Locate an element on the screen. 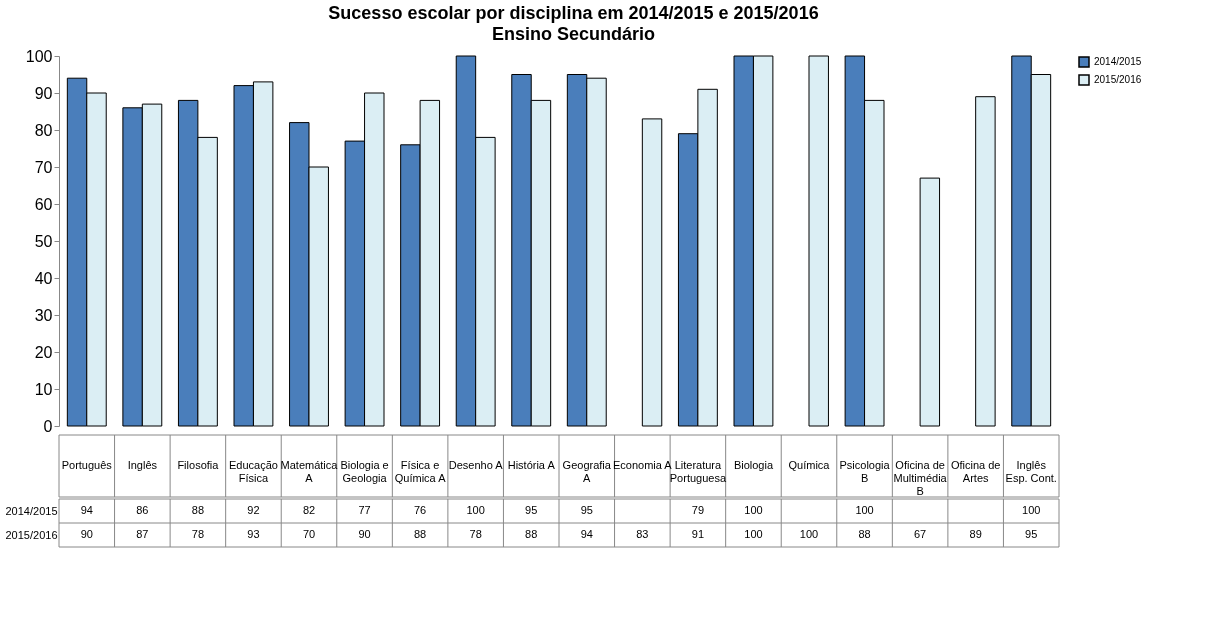 The image size is (1230, 632). legend-label: 2015/2016 is located at coordinates (1118, 79).